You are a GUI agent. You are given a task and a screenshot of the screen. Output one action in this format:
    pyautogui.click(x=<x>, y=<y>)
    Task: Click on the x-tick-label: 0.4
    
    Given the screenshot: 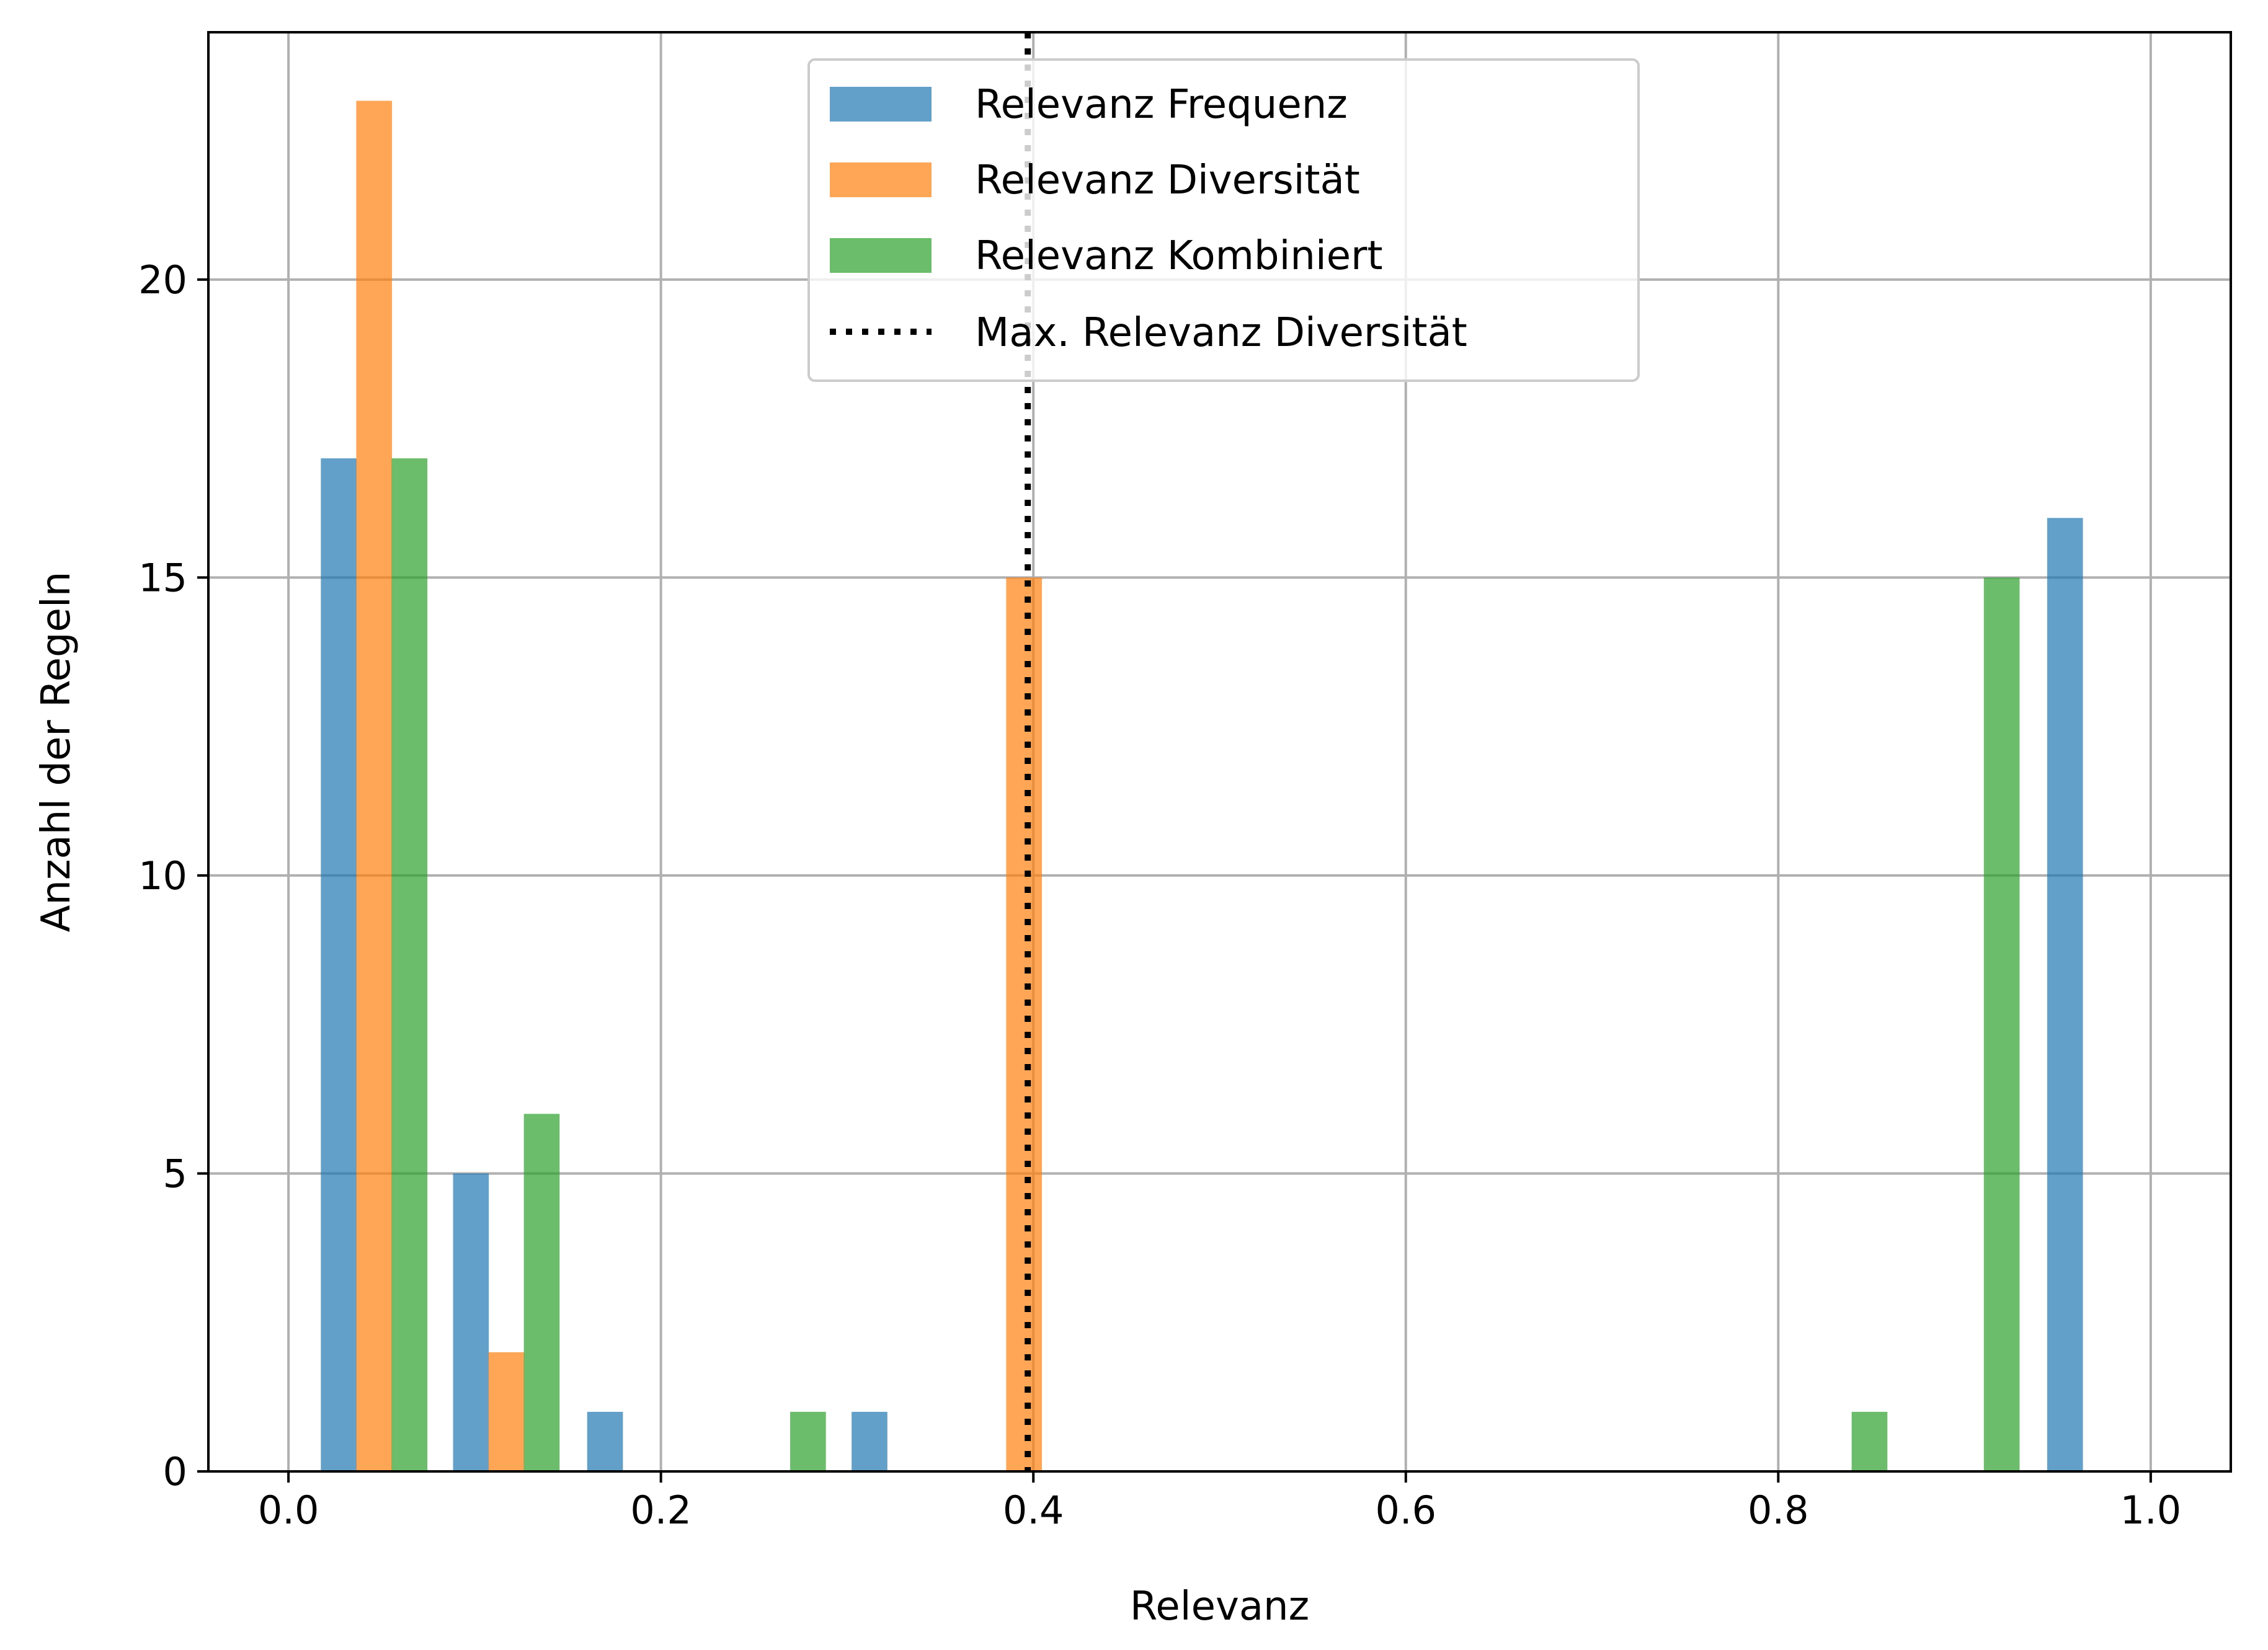 What is the action you would take?
    pyautogui.click(x=1033, y=1510)
    